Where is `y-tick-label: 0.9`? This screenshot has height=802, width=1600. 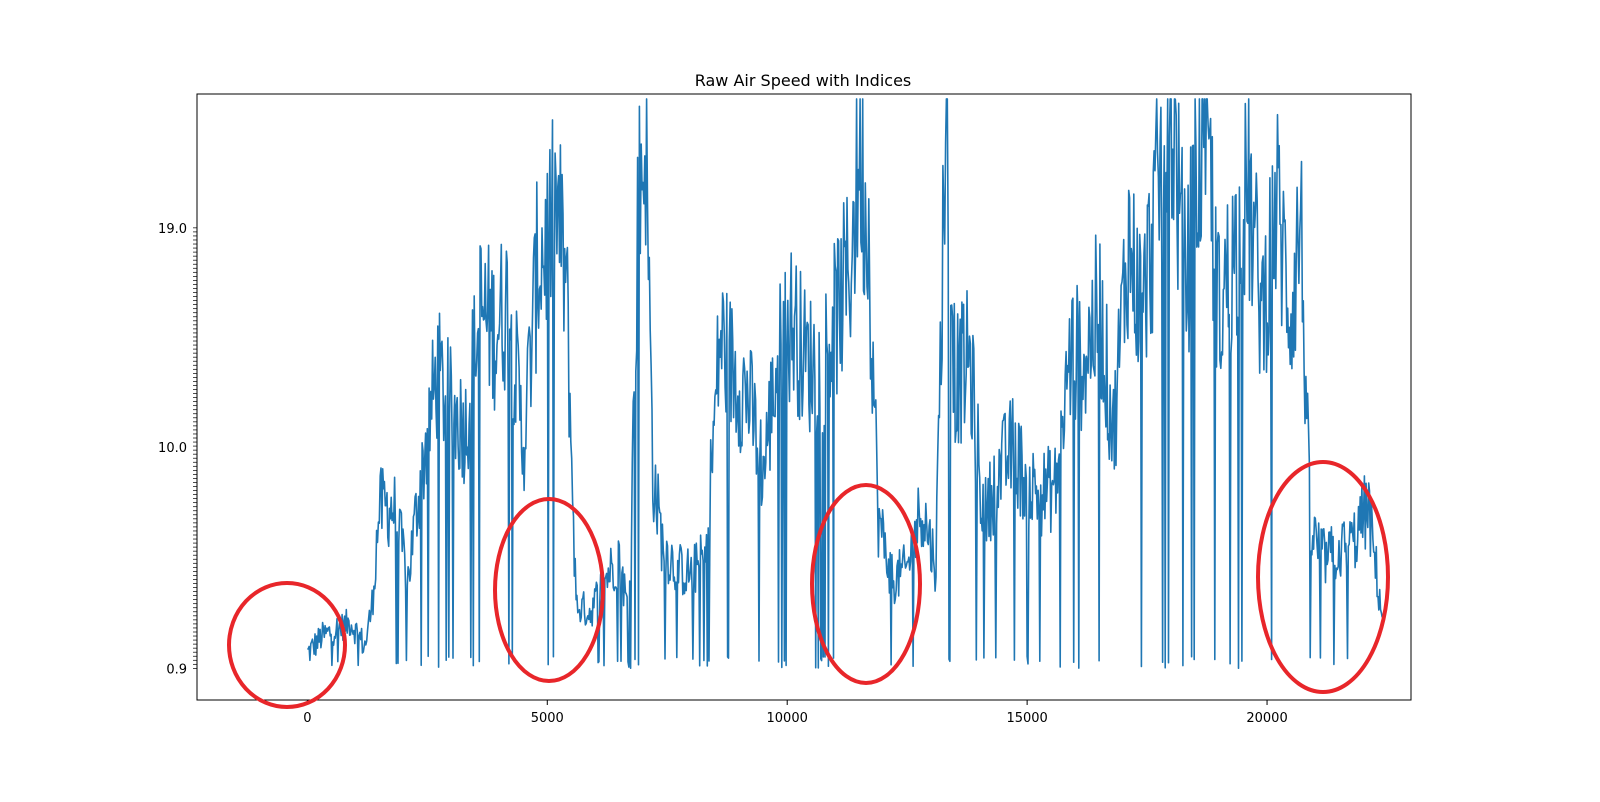
y-tick-label: 0.9 is located at coordinates (176, 669).